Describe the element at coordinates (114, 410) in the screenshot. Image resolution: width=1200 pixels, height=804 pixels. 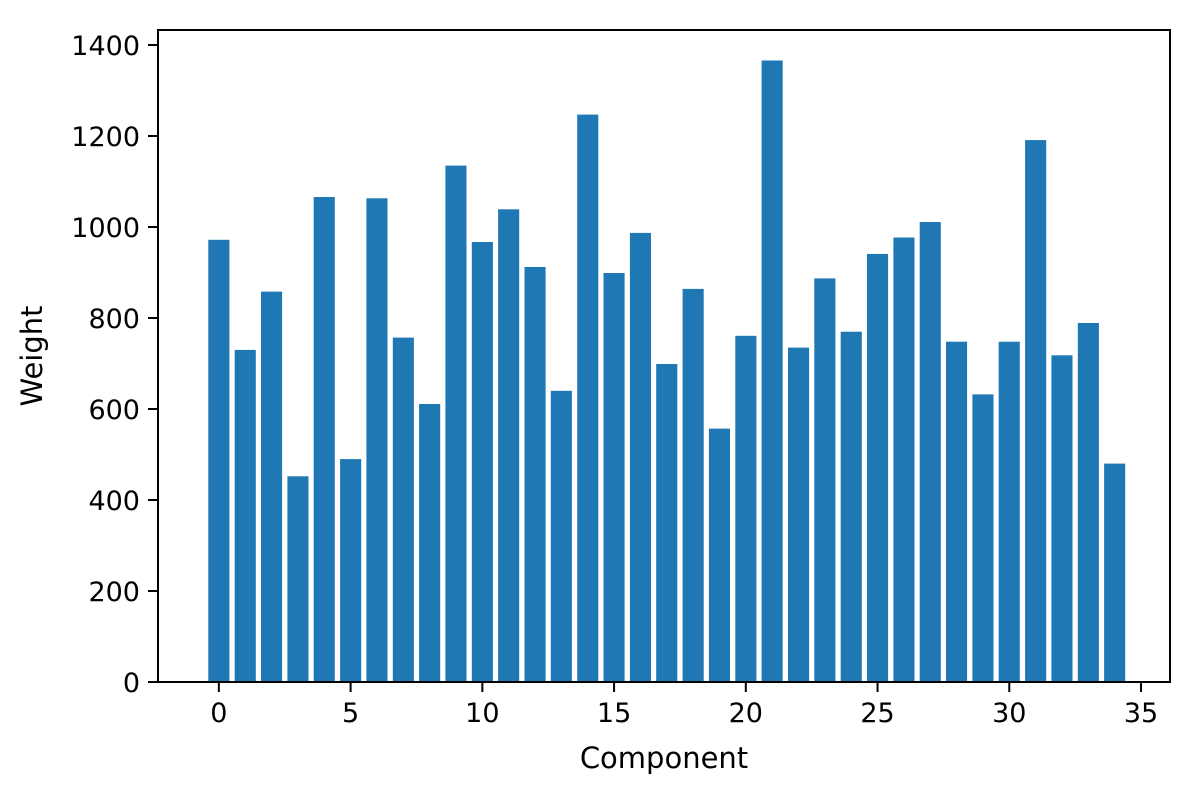
I see `y-tick-label: 600` at that location.